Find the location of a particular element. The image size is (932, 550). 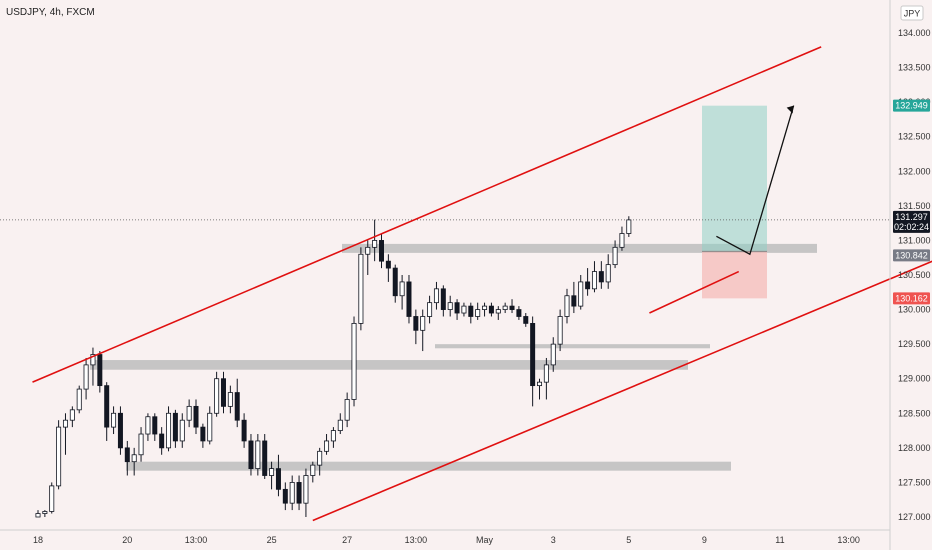

price-tick-label: 129.000 is located at coordinates (914, 379).